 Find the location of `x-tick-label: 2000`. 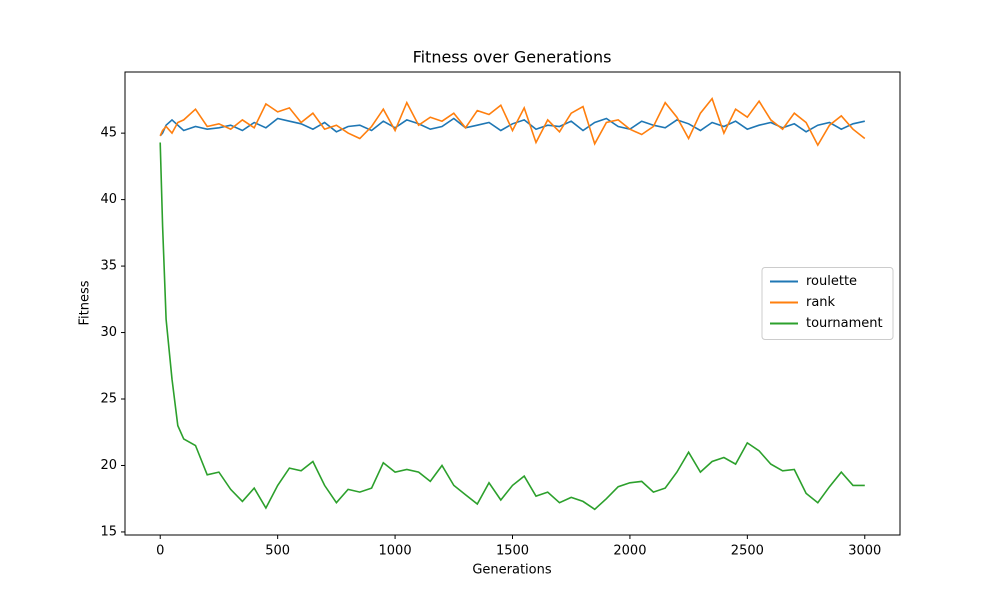

x-tick-label: 2000 is located at coordinates (629, 551).